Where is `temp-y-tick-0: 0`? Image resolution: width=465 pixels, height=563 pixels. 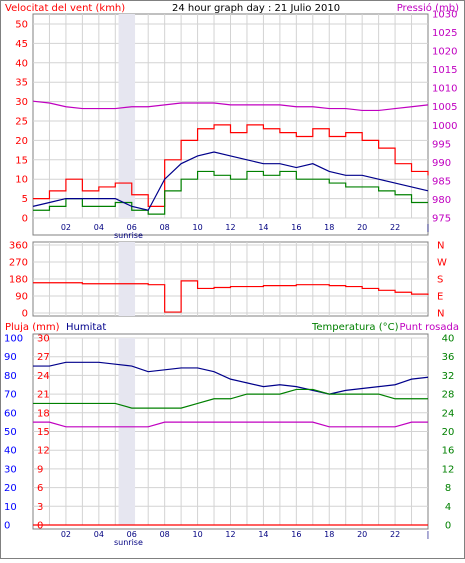 temp-y-tick-0: 0 is located at coordinates (448, 526).